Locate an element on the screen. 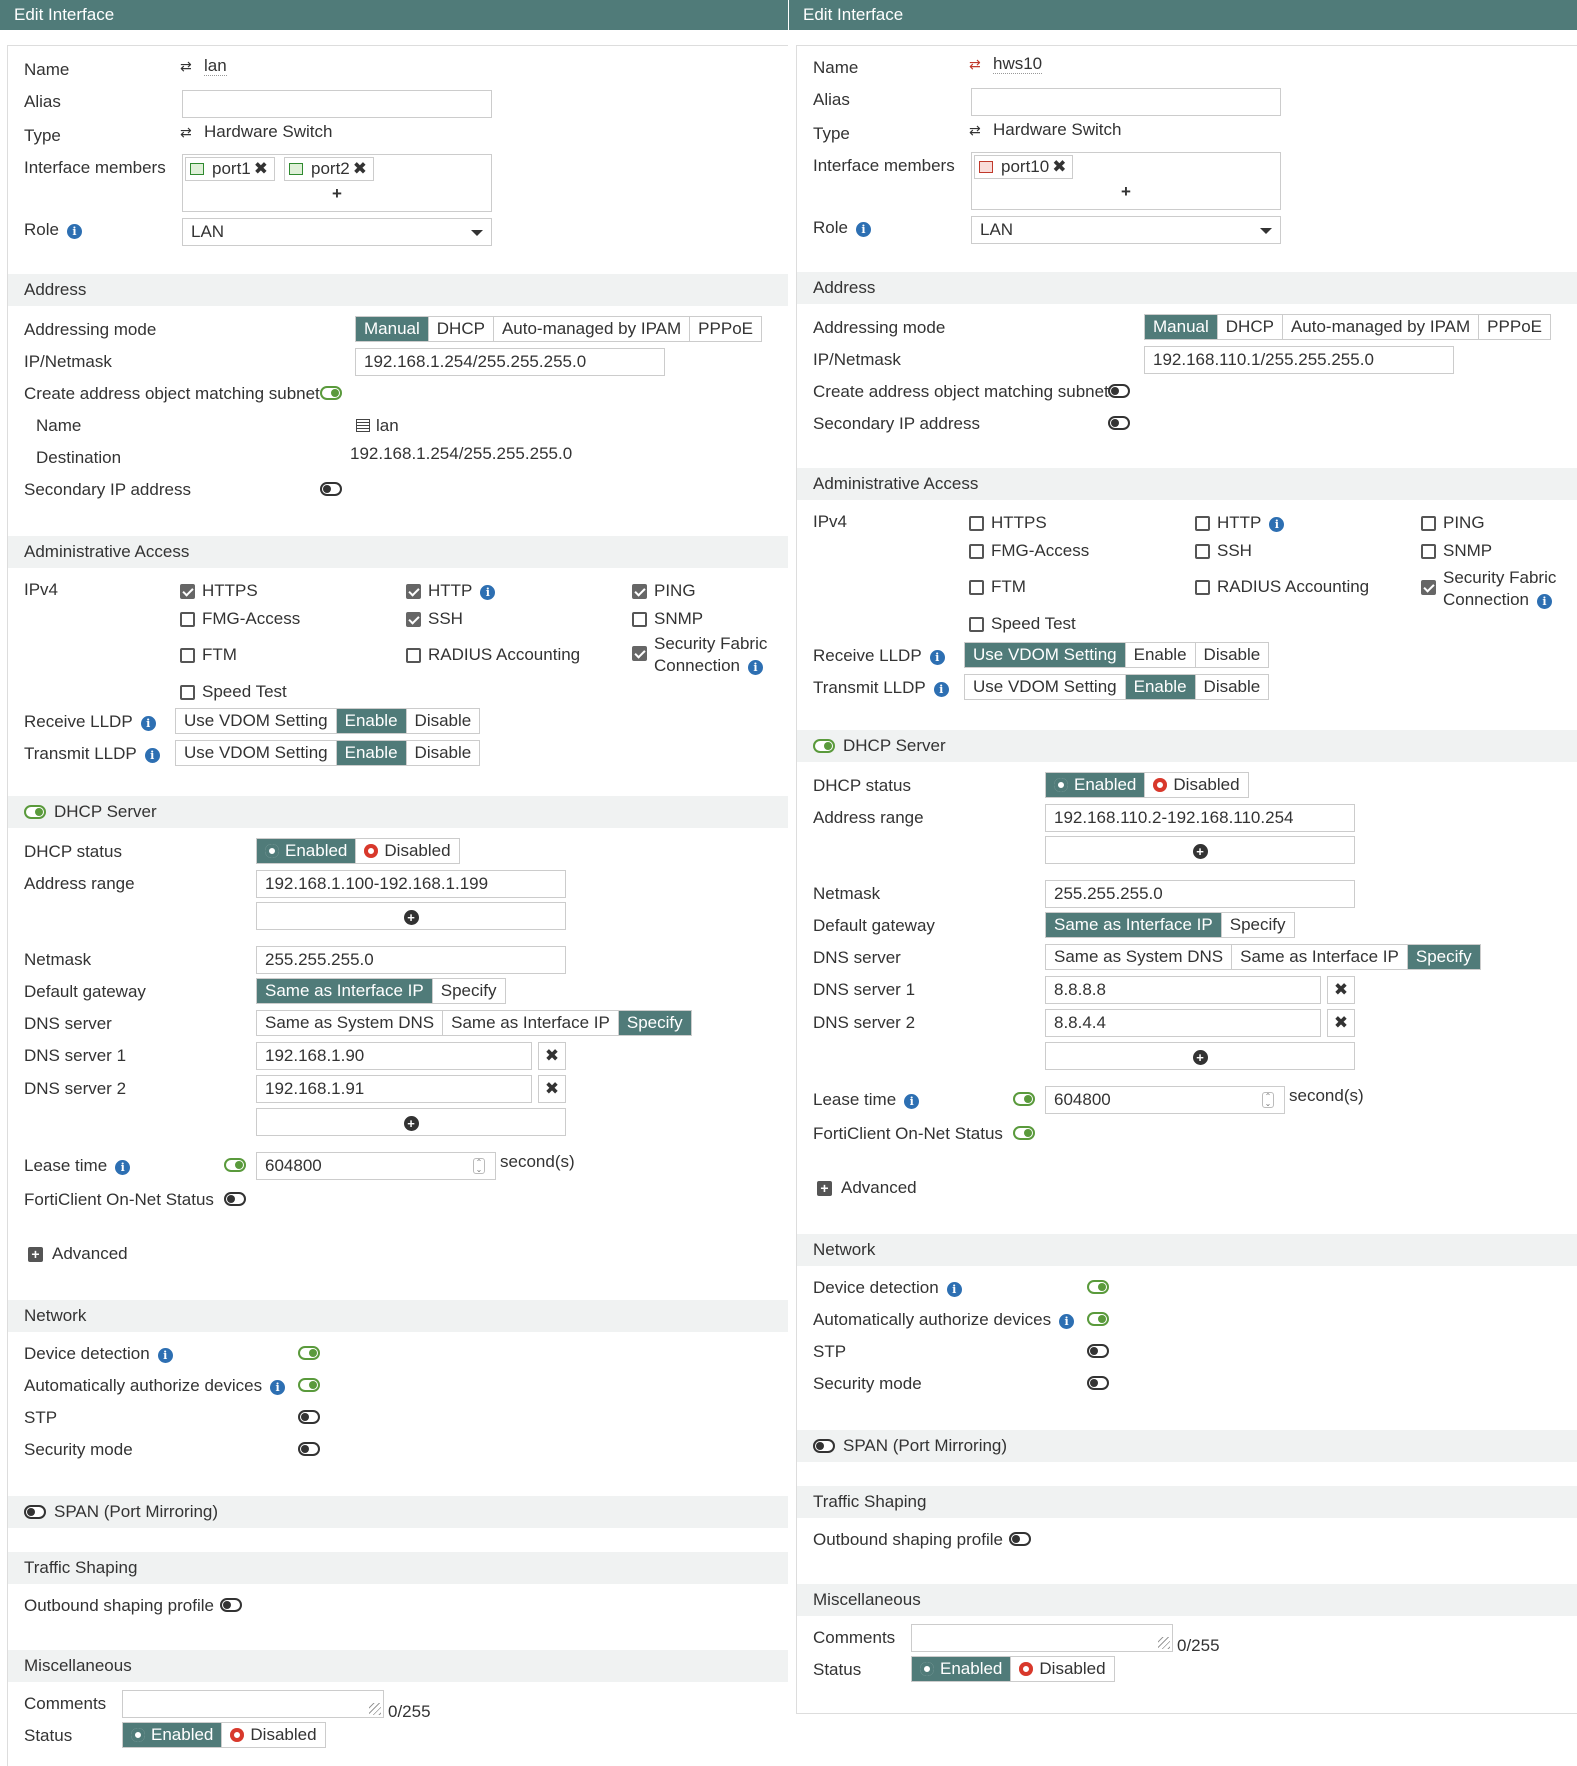 This screenshot has height=1766, width=1577. rx-lldp-enable: Enable is located at coordinates (371, 721).